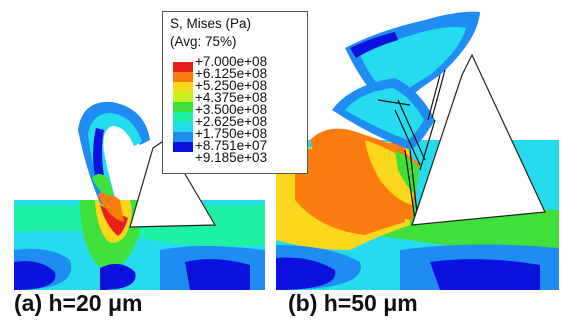 This screenshot has width=571, height=323. Describe the element at coordinates (374, 45) in the screenshot. I see `chip-b-segment-upper-deep` at that location.